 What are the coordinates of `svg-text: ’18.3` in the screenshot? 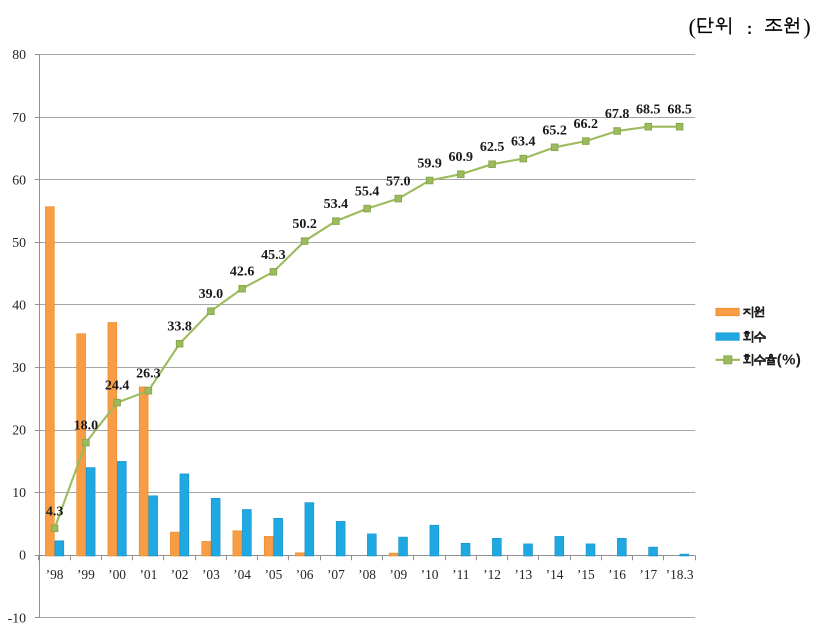 It's located at (680, 574).